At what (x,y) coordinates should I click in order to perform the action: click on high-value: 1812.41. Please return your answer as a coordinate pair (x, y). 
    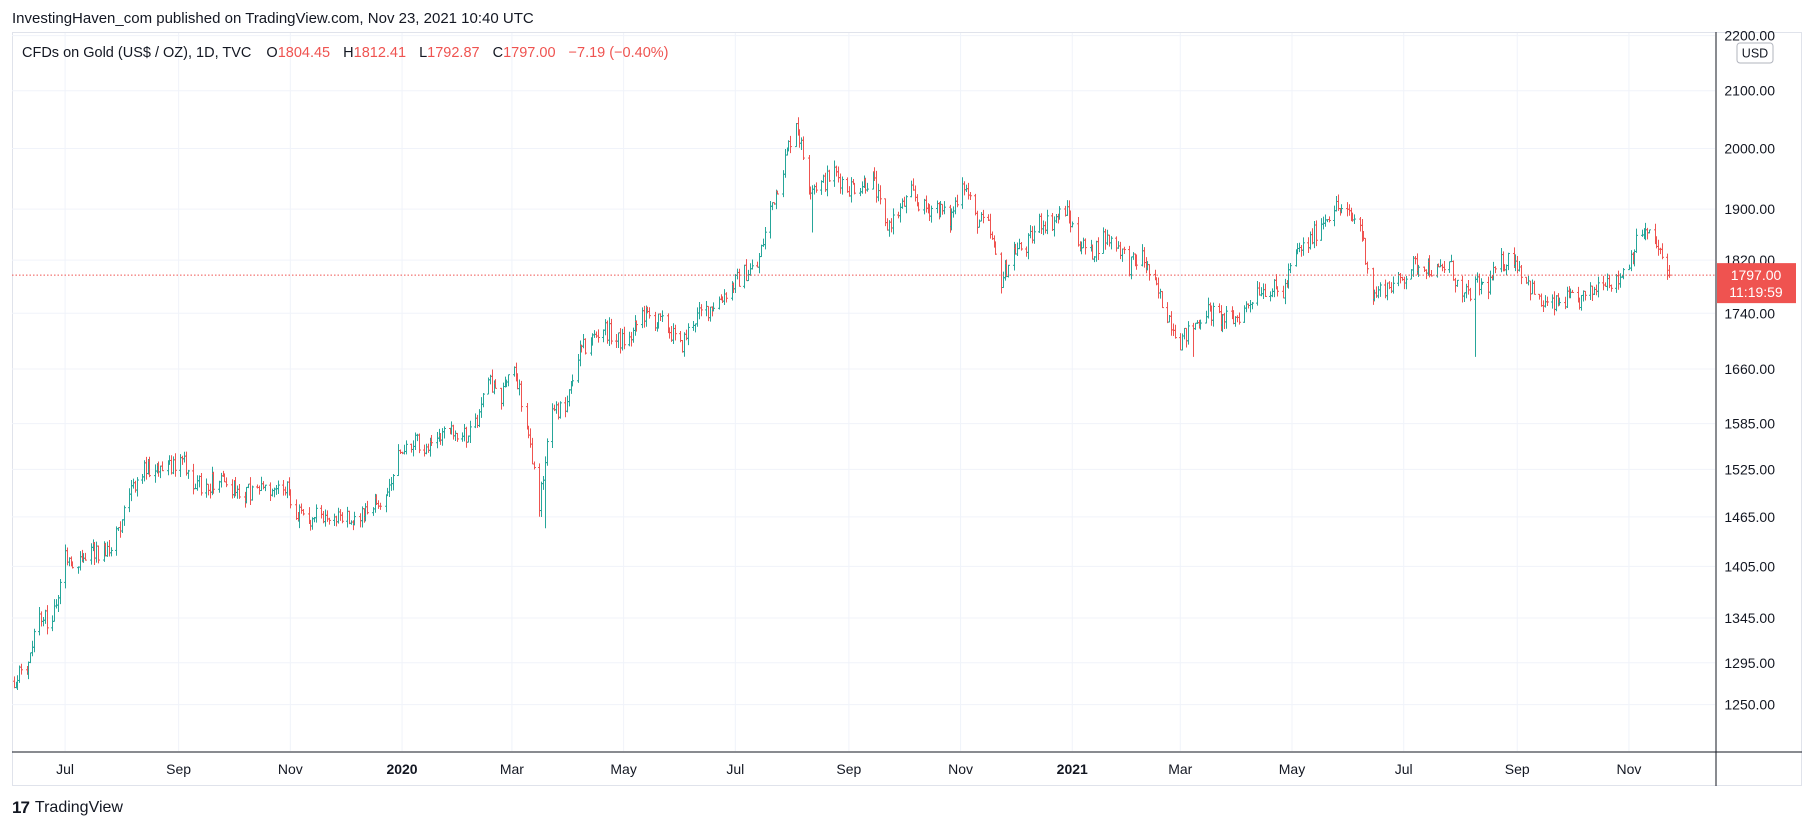
    Looking at the image, I should click on (380, 53).